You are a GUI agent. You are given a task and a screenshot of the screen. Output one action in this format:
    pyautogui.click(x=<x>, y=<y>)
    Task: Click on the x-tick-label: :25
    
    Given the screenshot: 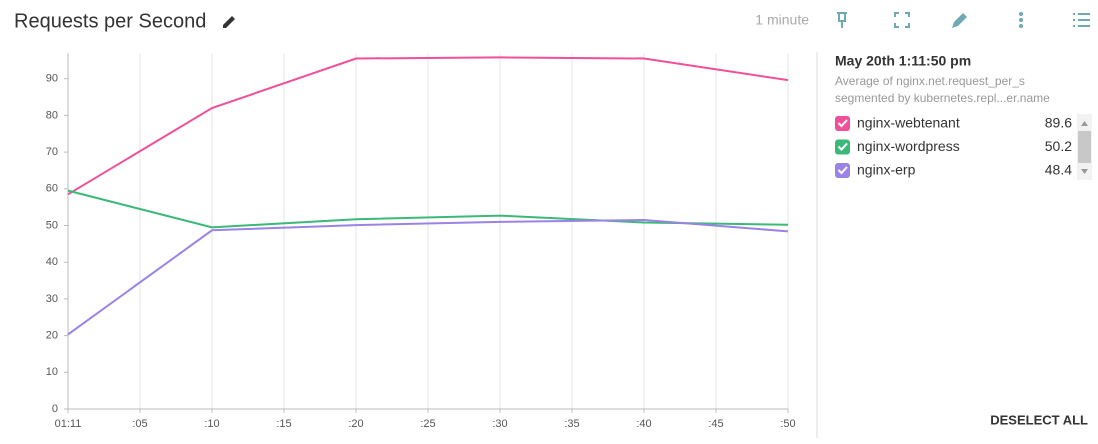 What is the action you would take?
    pyautogui.click(x=427, y=424)
    